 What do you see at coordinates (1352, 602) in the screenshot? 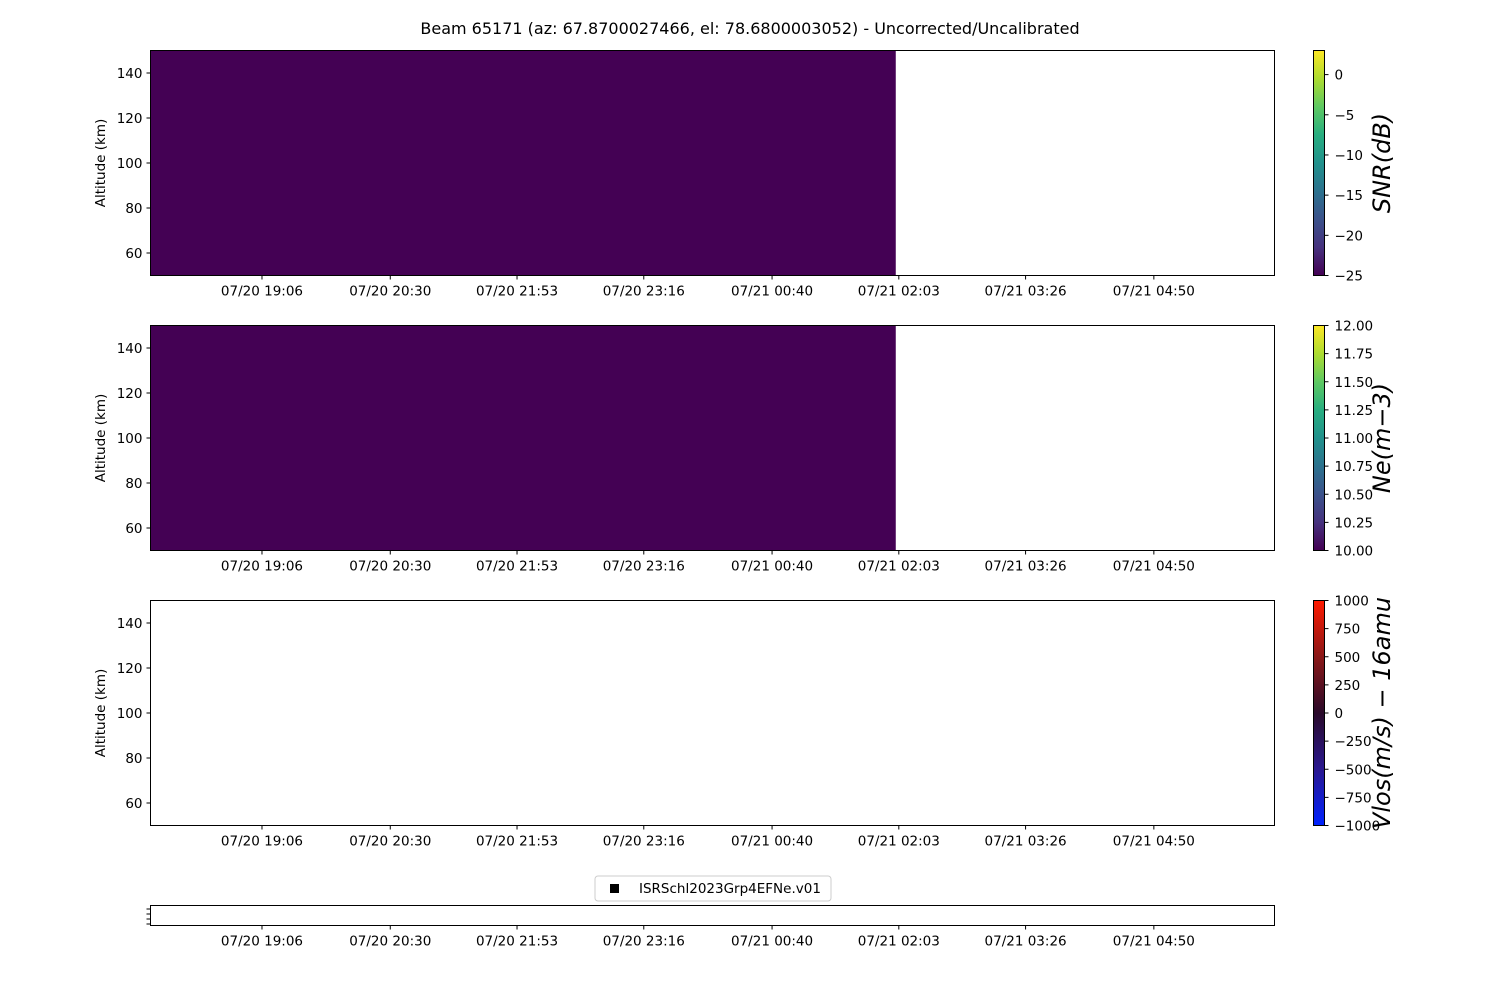
I see `colorbar-tick-label: 1000` at bounding box center [1352, 602].